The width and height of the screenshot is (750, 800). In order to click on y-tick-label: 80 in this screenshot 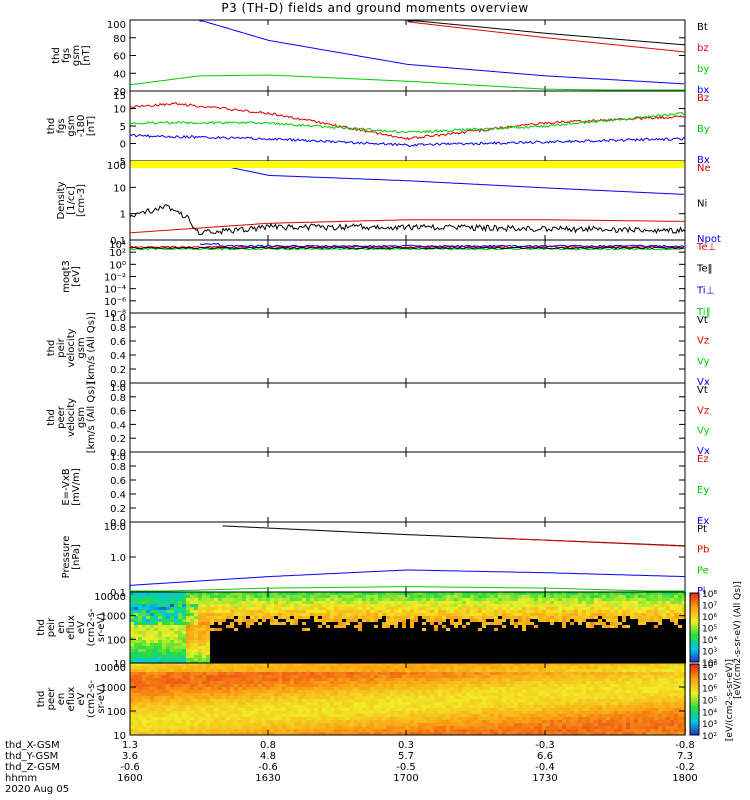, I will do `click(119, 39)`.